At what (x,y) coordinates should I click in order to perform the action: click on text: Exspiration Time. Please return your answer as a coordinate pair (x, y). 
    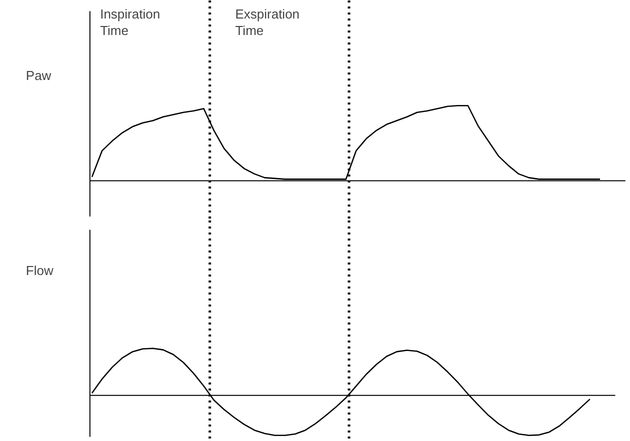
    Looking at the image, I should click on (267, 22).